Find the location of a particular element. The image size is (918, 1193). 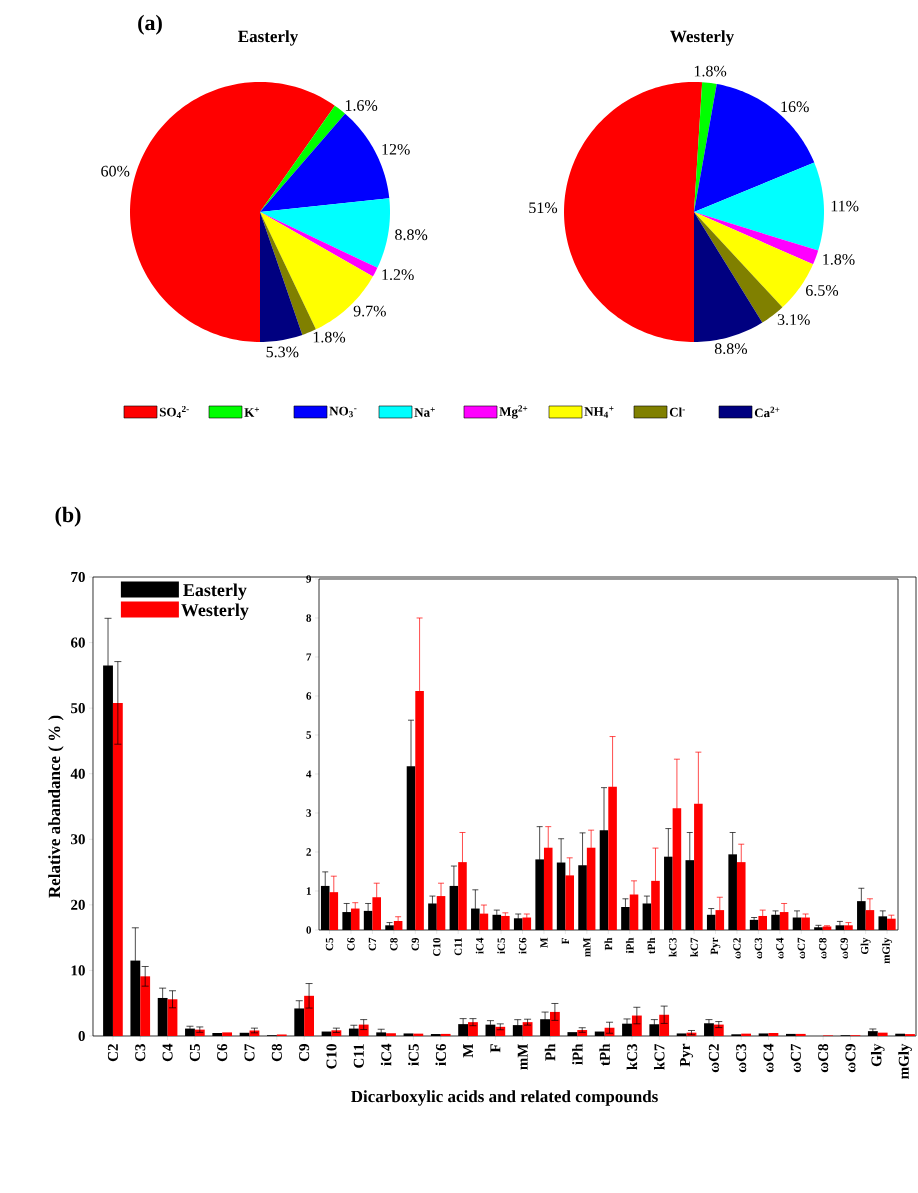

x-axis-title: Dicarboxylic acids and related compounds is located at coordinates (504, 1098).